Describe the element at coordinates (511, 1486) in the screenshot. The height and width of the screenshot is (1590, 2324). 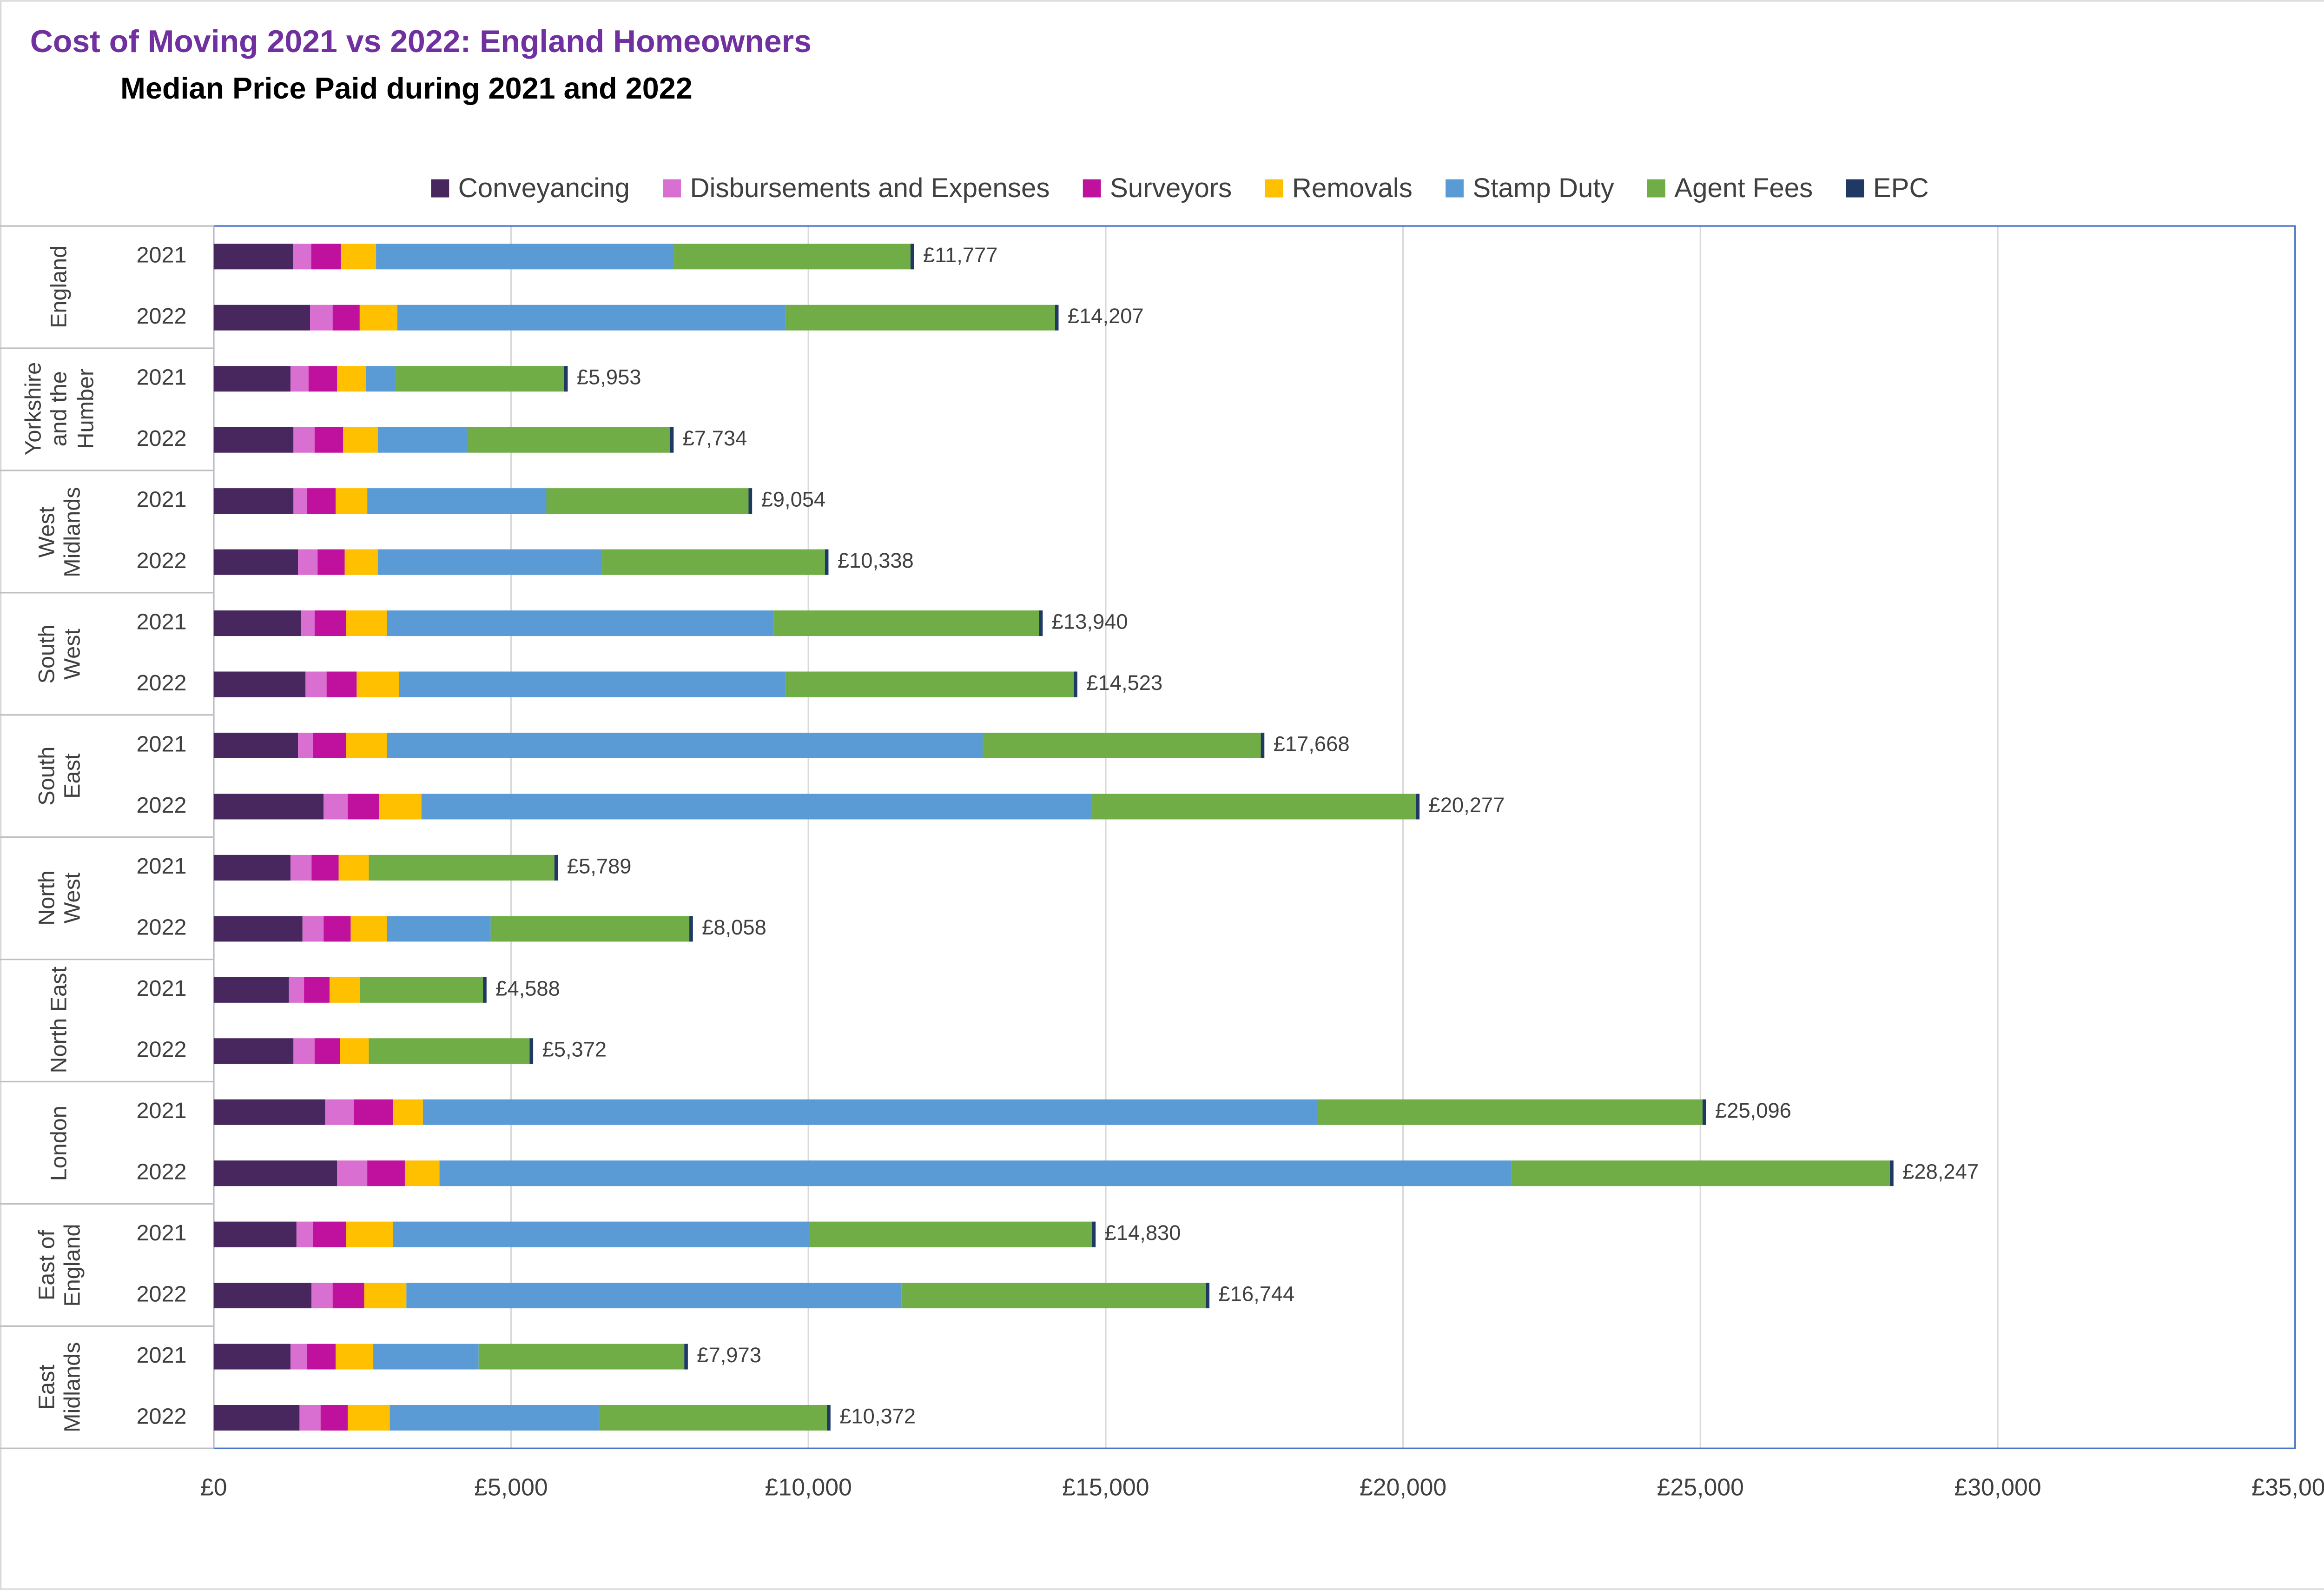
I see `x-tick-label: £5,000` at that location.